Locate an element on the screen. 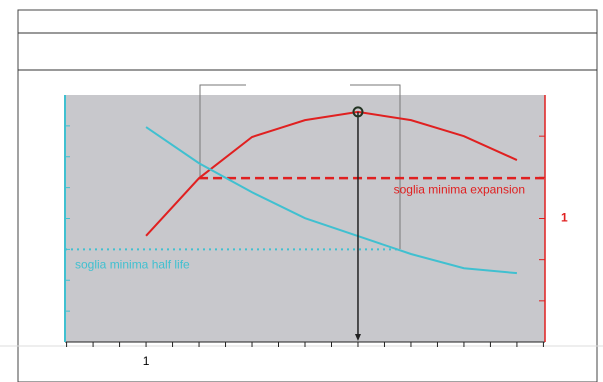  highlight-arrow is located at coordinates (357, 337).